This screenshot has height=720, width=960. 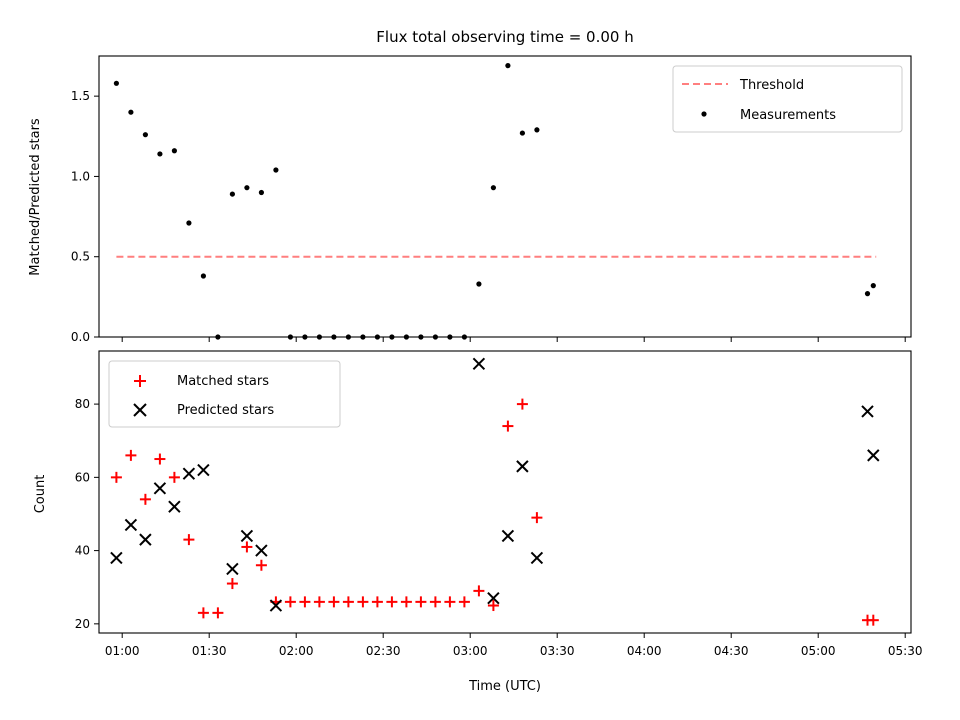 What do you see at coordinates (383, 651) in the screenshot?
I see `x-tick-label: 02:30` at bounding box center [383, 651].